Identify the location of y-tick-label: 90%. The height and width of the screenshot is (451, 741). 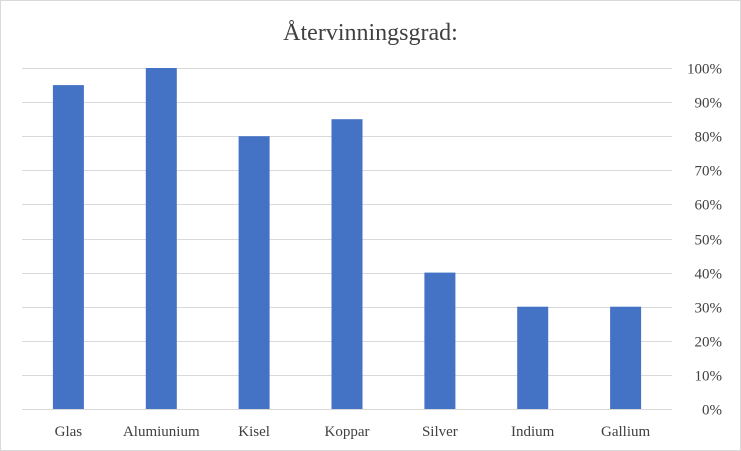
(709, 104).